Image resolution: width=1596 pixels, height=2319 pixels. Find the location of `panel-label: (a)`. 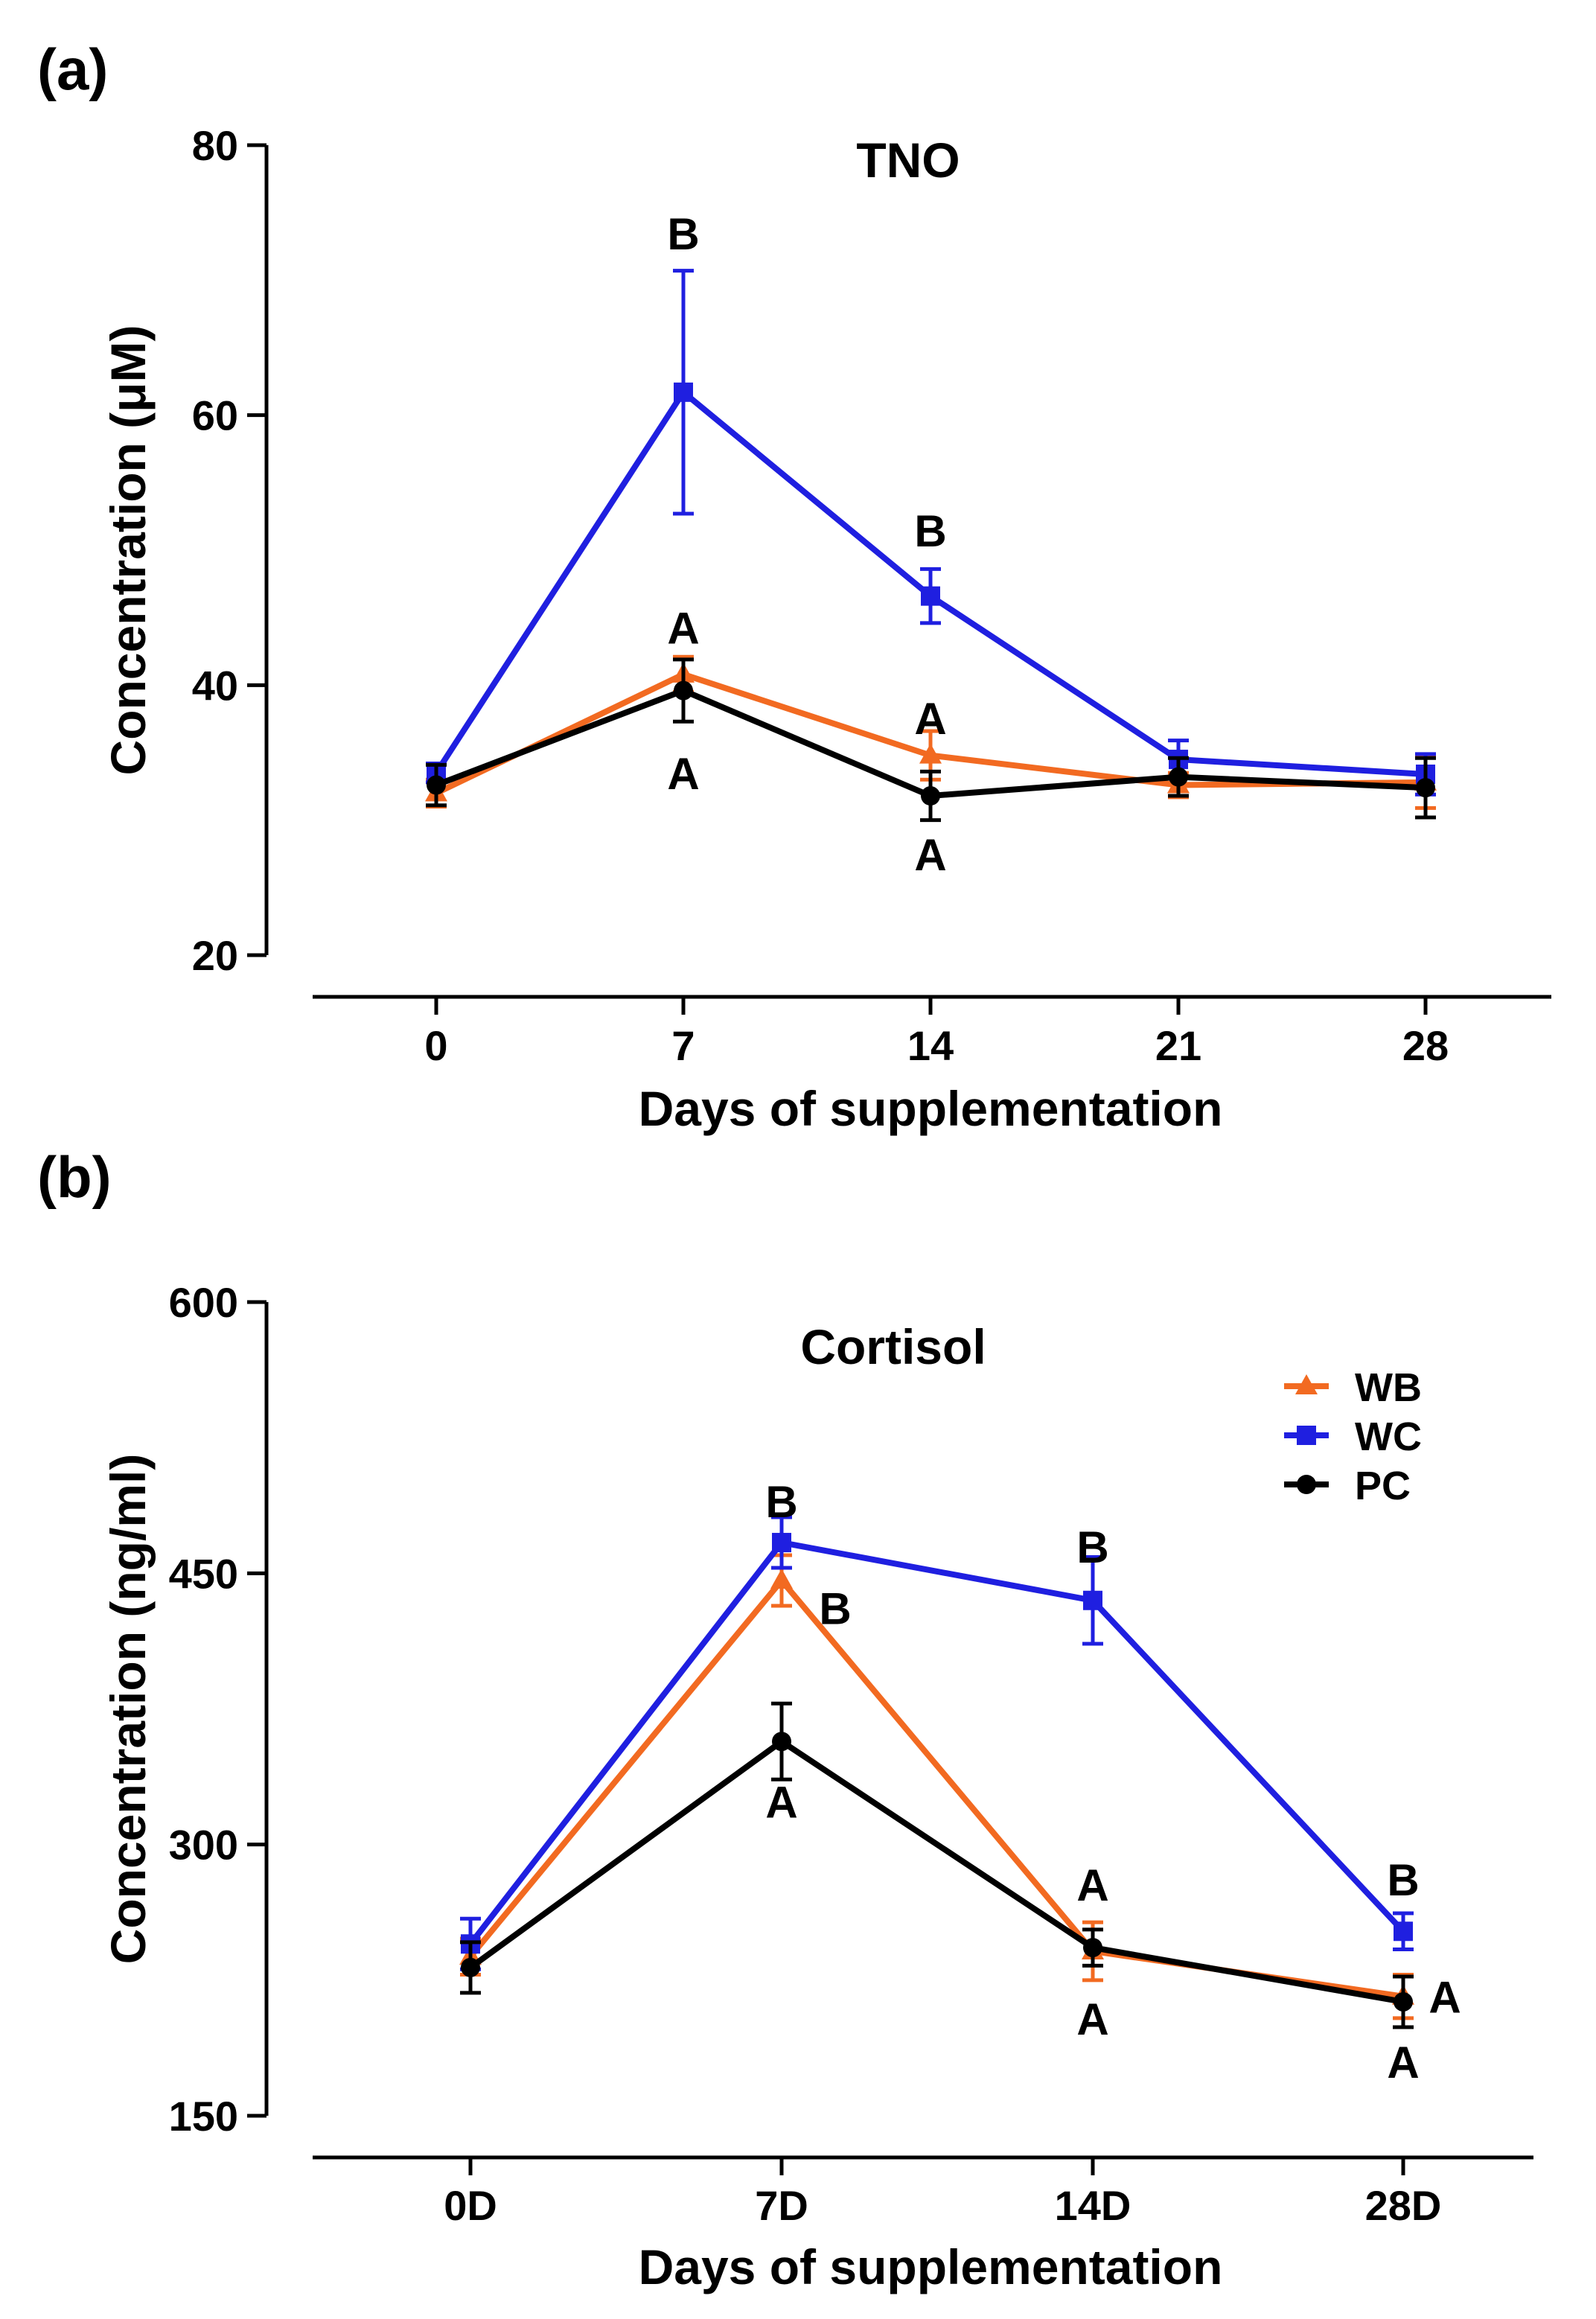

panel-label: (a) is located at coordinates (72, 69).